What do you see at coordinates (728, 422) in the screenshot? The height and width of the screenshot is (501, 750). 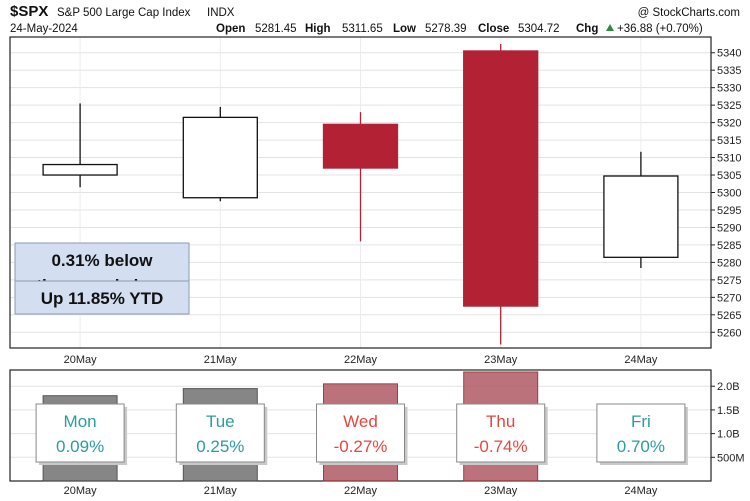 I see `volume-y-axis: 2.0B 1.5B 1.0B 500M` at bounding box center [728, 422].